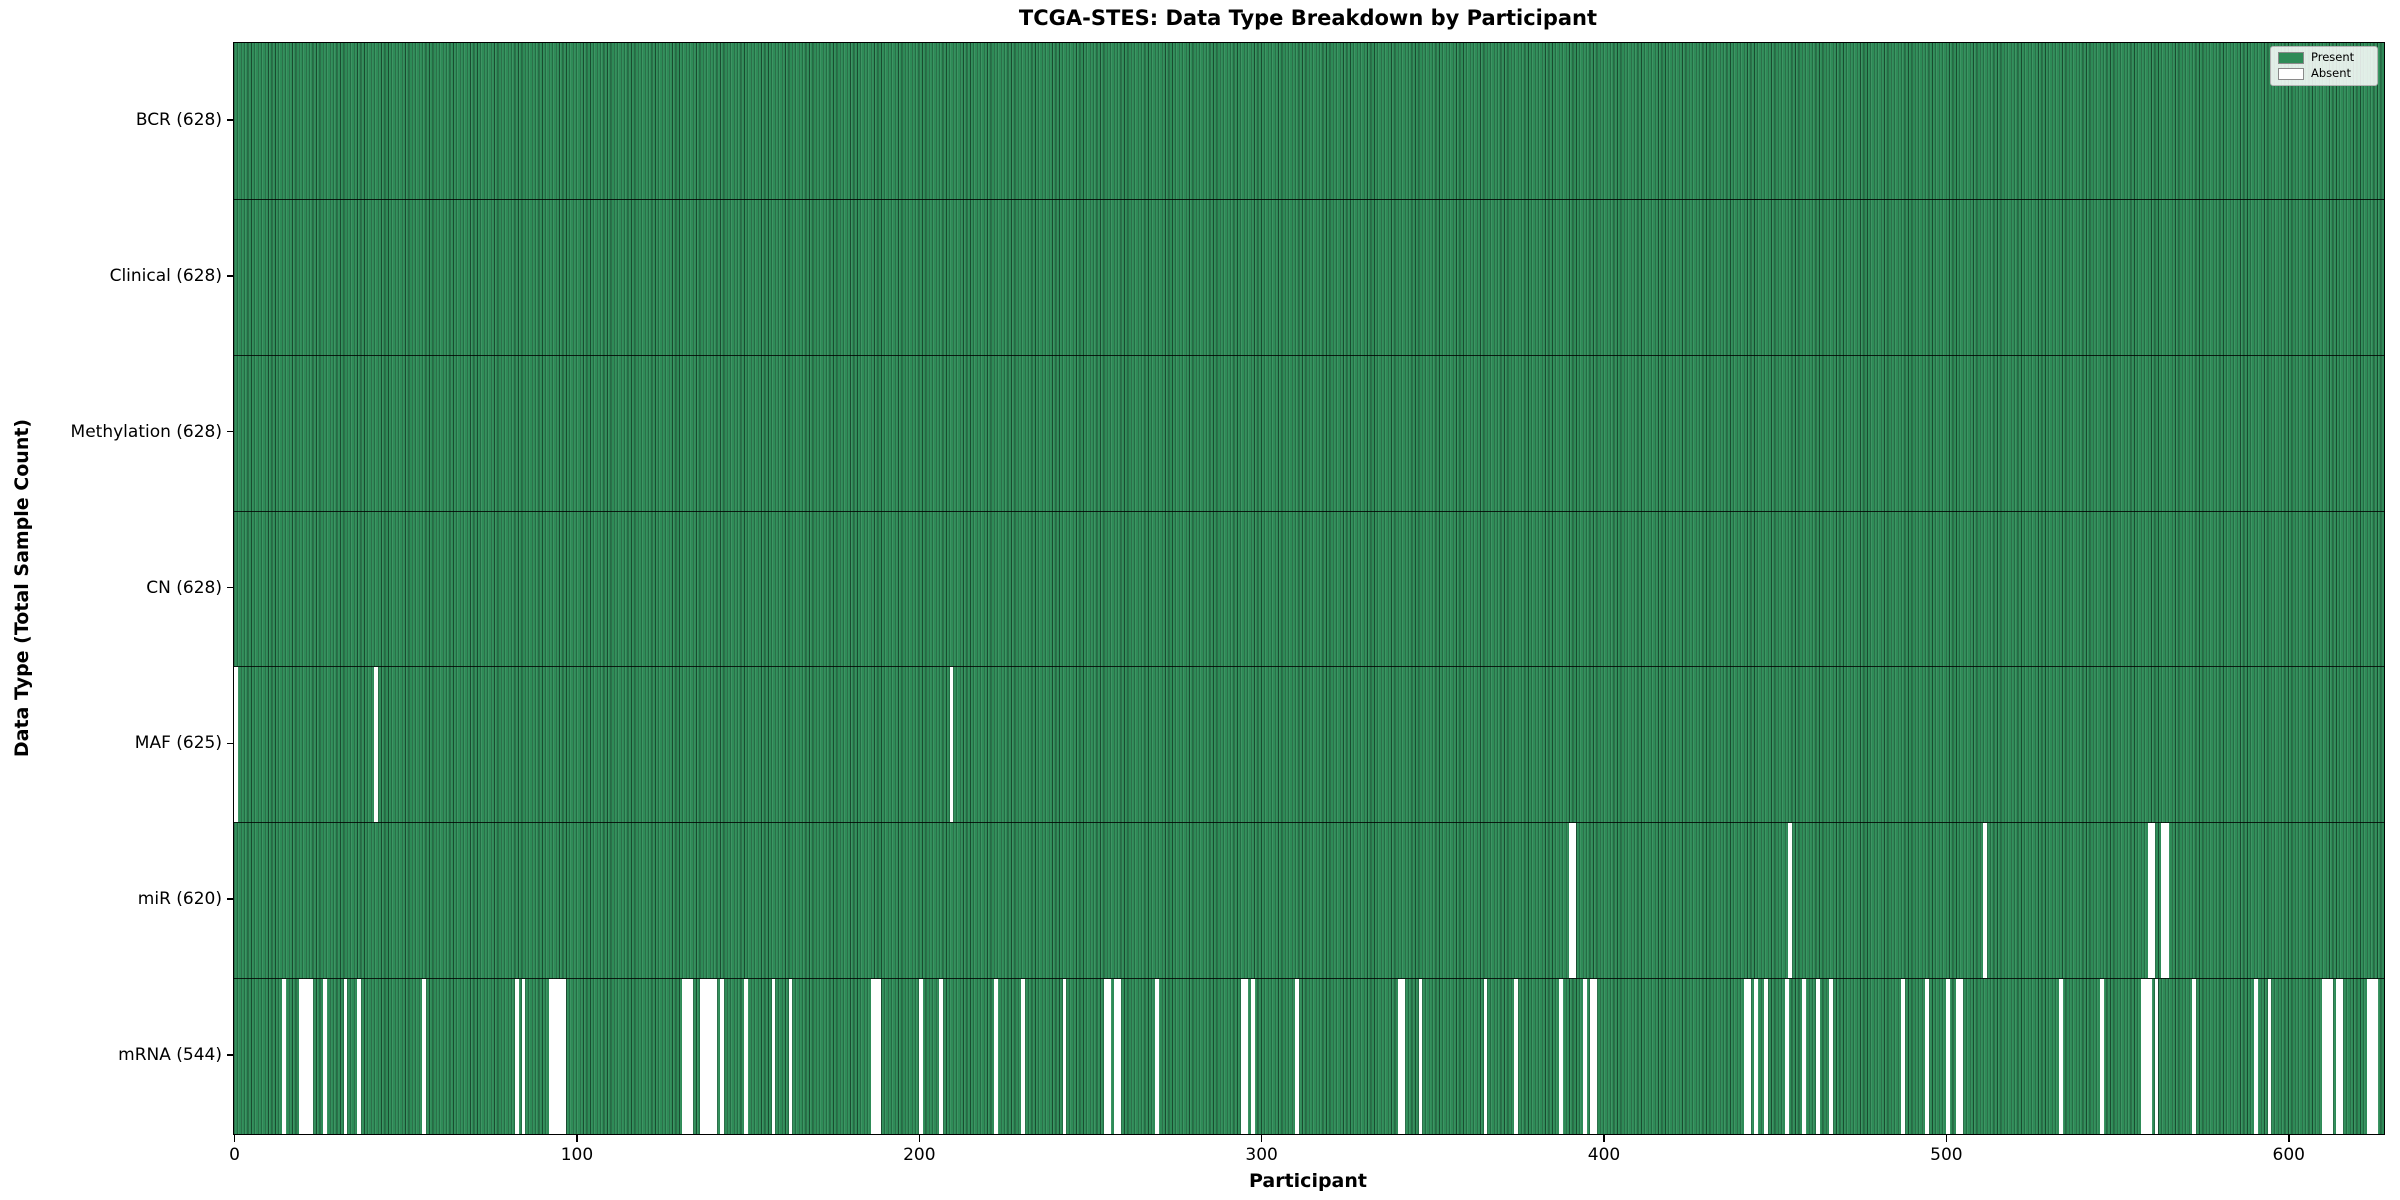 Image resolution: width=2400 pixels, height=1200 pixels. What do you see at coordinates (577, 1155) in the screenshot?
I see `xtick-label: 100` at bounding box center [577, 1155].